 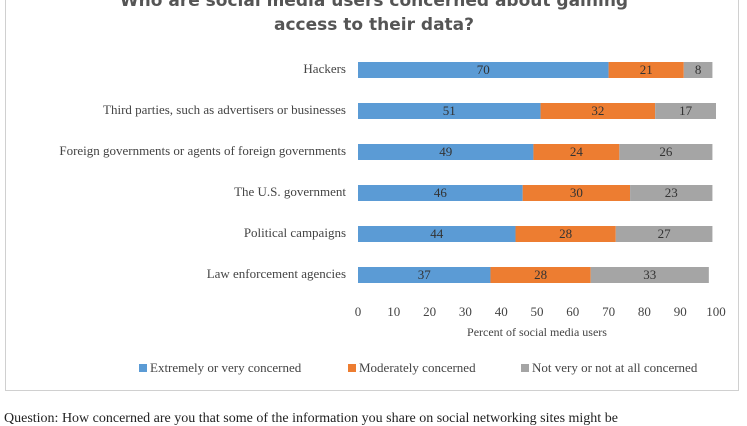 I want to click on data-label: 46, so click(x=441, y=192).